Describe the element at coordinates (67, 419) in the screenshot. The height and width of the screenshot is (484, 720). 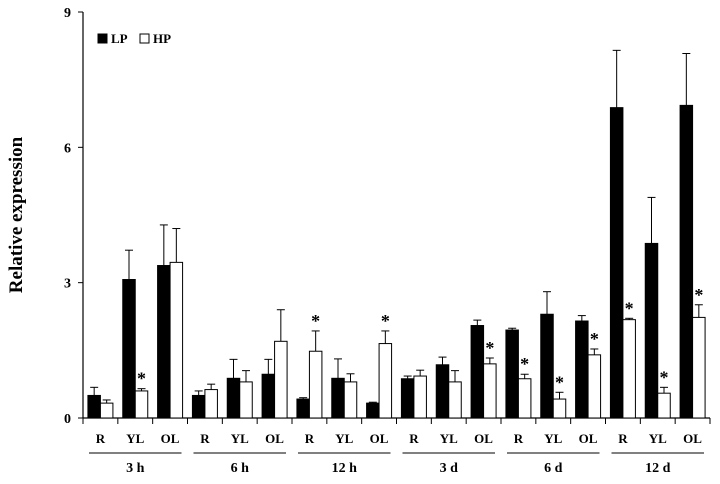
I see `y-tick-label: 0` at that location.